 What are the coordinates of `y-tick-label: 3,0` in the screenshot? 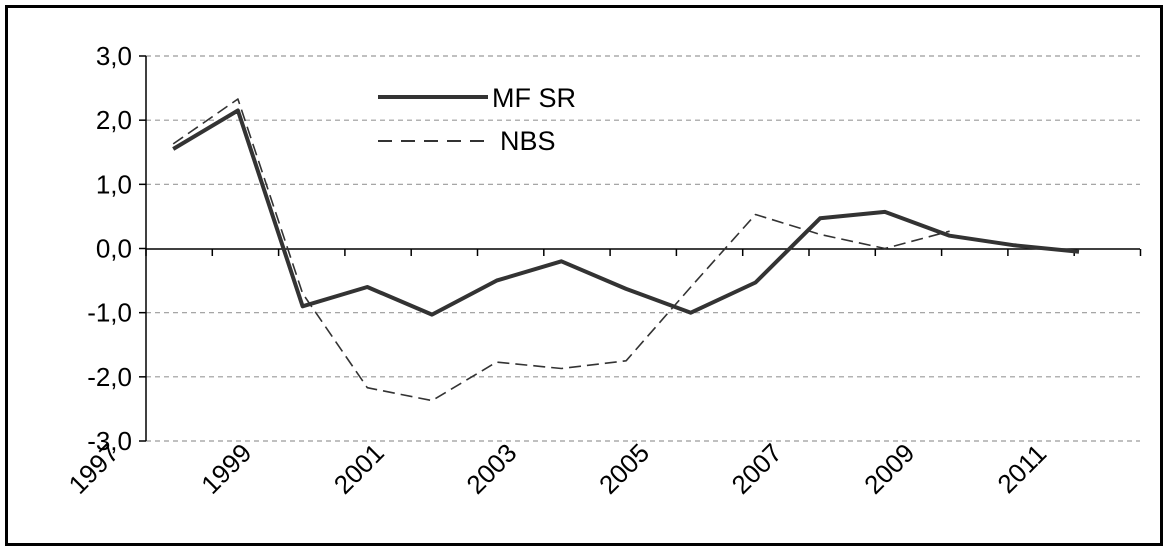 It's located at (114, 56).